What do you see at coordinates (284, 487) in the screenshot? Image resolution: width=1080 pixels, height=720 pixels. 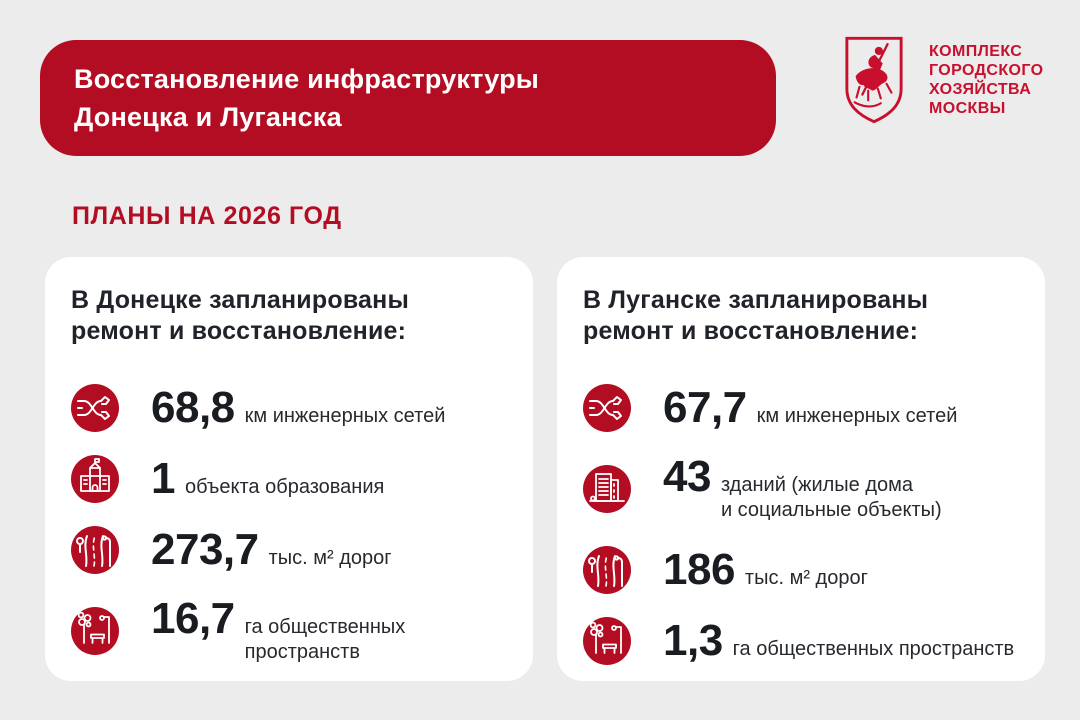 I see `stat-label: объекта образования` at bounding box center [284, 487].